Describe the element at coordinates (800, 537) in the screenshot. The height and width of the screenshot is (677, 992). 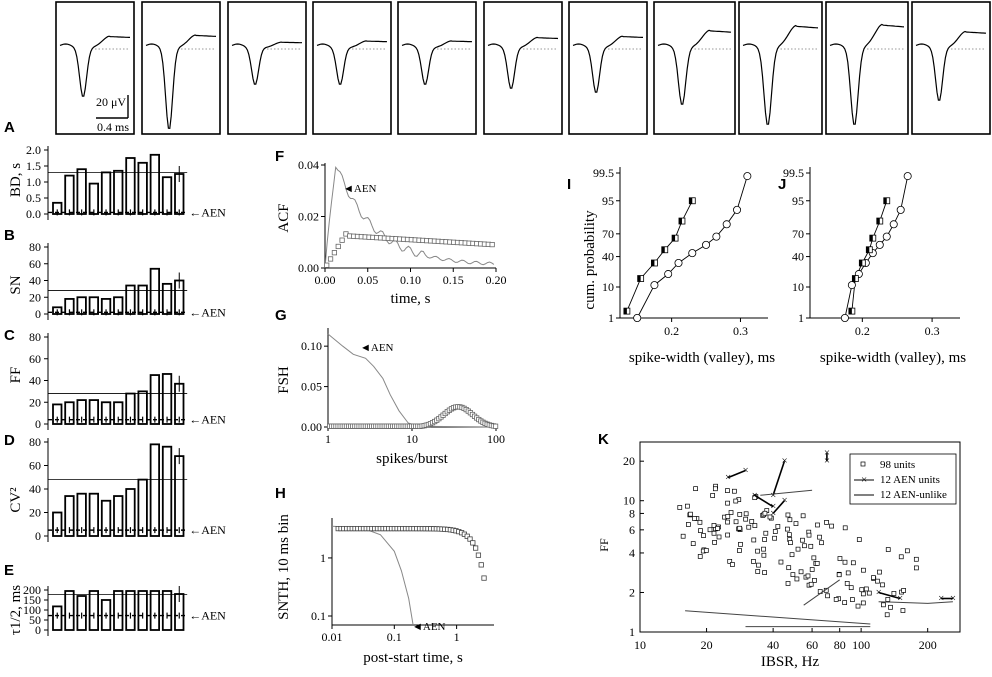
I see `plot-frame` at that location.